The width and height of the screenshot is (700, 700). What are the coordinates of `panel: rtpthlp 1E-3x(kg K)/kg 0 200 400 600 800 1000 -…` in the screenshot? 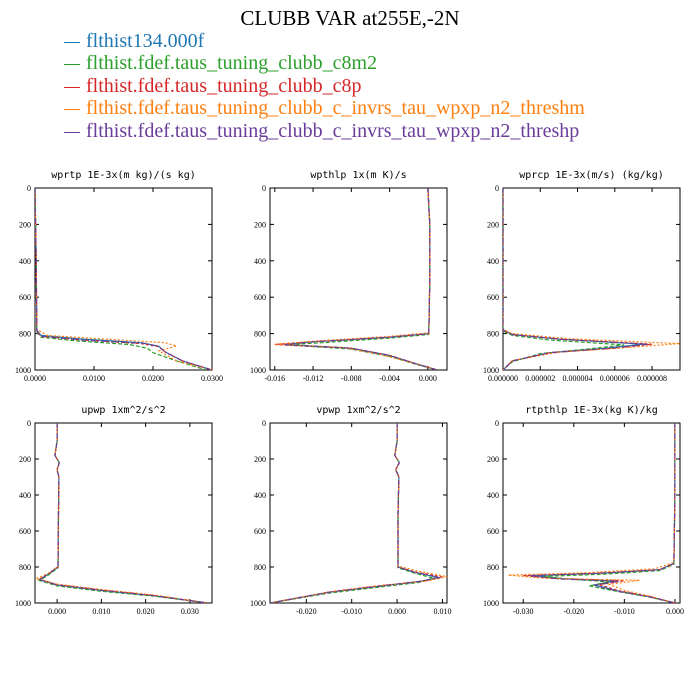 It's located at (583, 510).